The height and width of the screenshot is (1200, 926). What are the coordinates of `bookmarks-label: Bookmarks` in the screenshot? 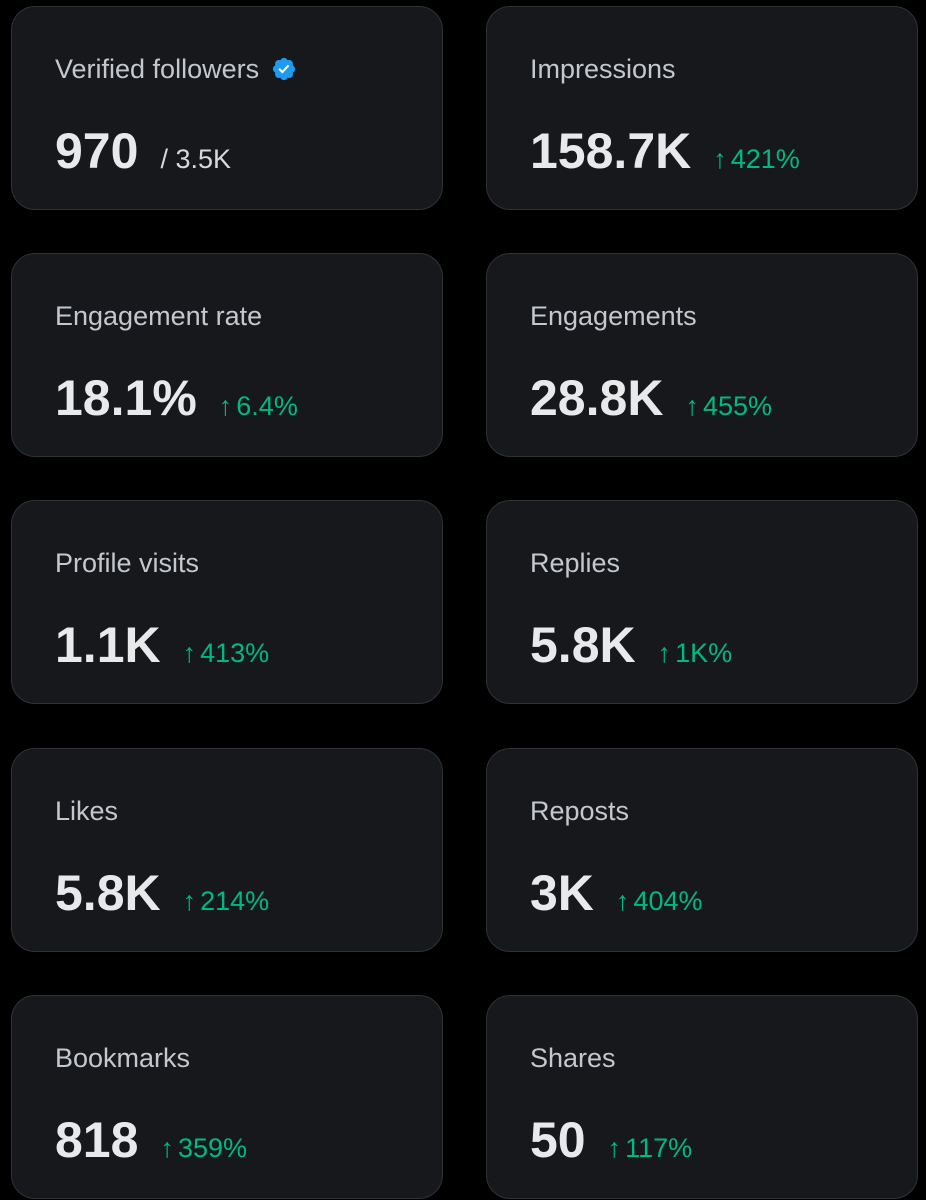 It's located at (123, 1058).